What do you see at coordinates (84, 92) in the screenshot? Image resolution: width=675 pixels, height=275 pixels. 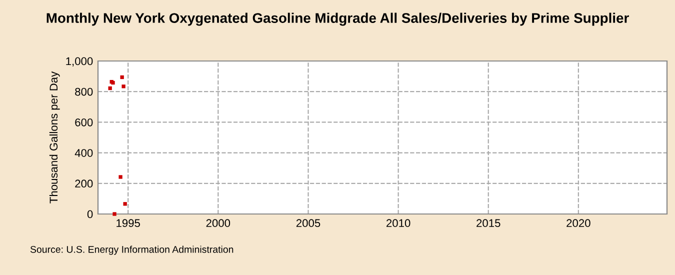 I see `y-tick-label: 800` at bounding box center [84, 92].